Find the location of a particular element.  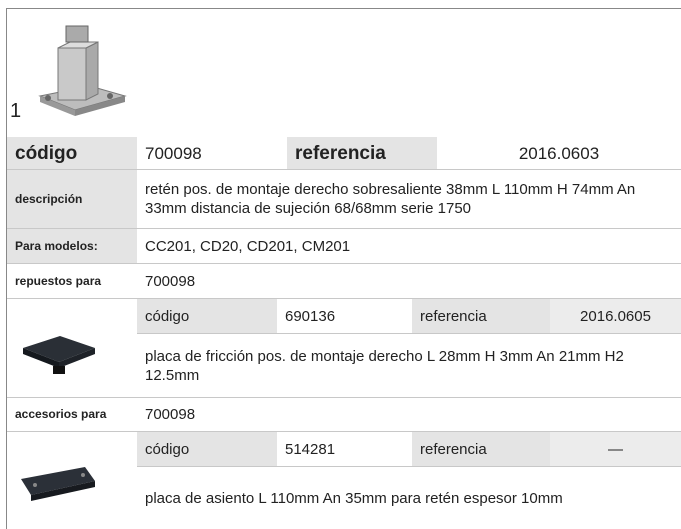

label: Para modelos: is located at coordinates (72, 246).